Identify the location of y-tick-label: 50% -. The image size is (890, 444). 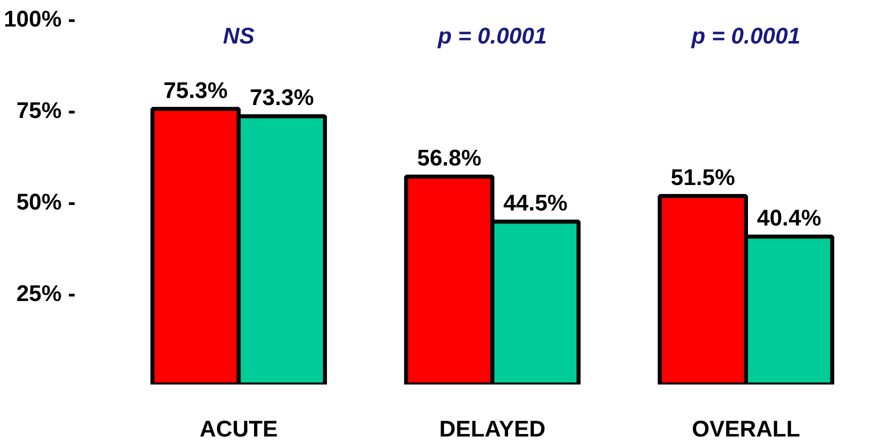
(46, 201).